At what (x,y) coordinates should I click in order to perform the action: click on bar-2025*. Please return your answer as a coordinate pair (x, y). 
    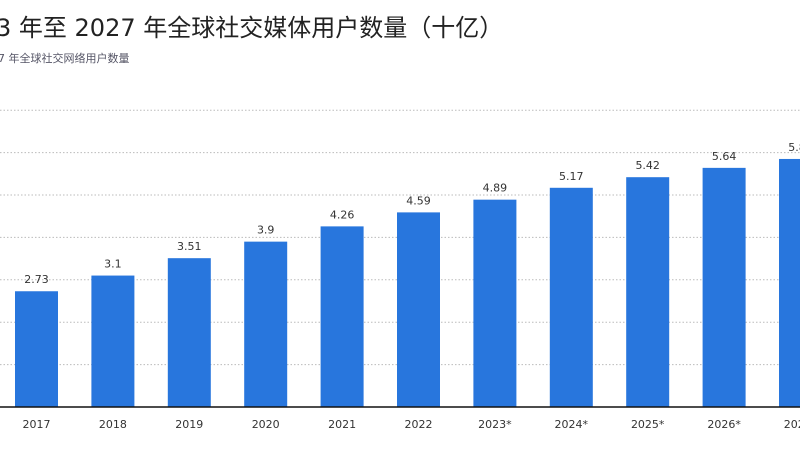
    Looking at the image, I should click on (648, 292).